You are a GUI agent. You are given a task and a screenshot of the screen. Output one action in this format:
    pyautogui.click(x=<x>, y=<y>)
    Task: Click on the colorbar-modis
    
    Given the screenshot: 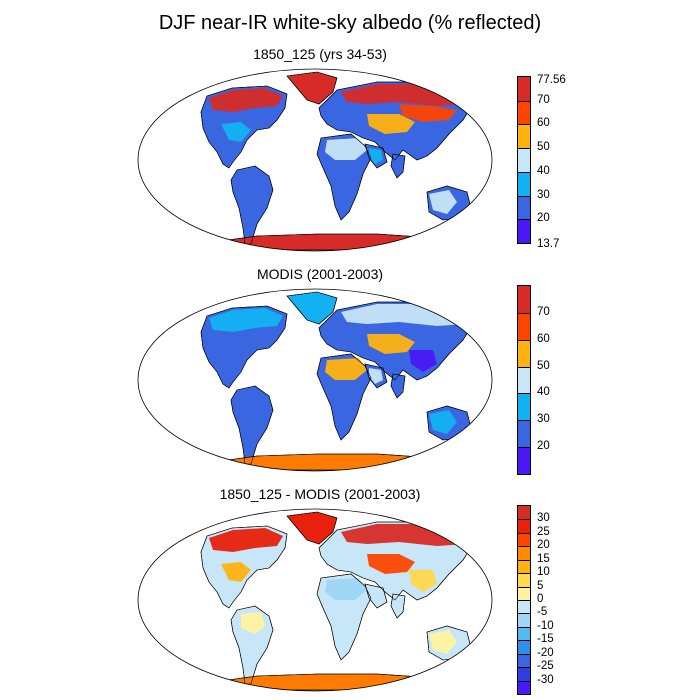 What is the action you would take?
    pyautogui.click(x=524, y=380)
    